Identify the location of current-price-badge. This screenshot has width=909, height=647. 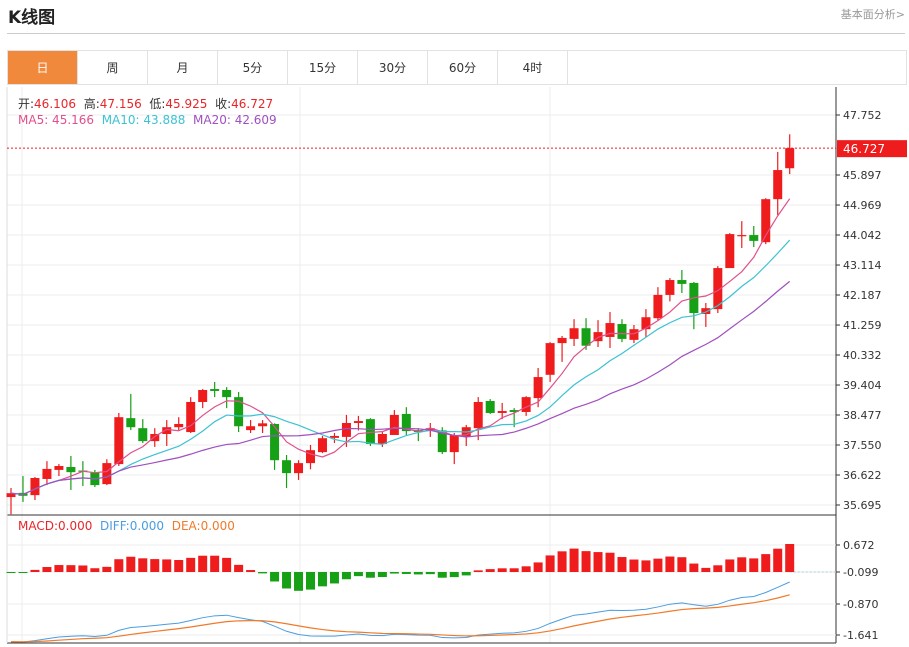
(872, 149).